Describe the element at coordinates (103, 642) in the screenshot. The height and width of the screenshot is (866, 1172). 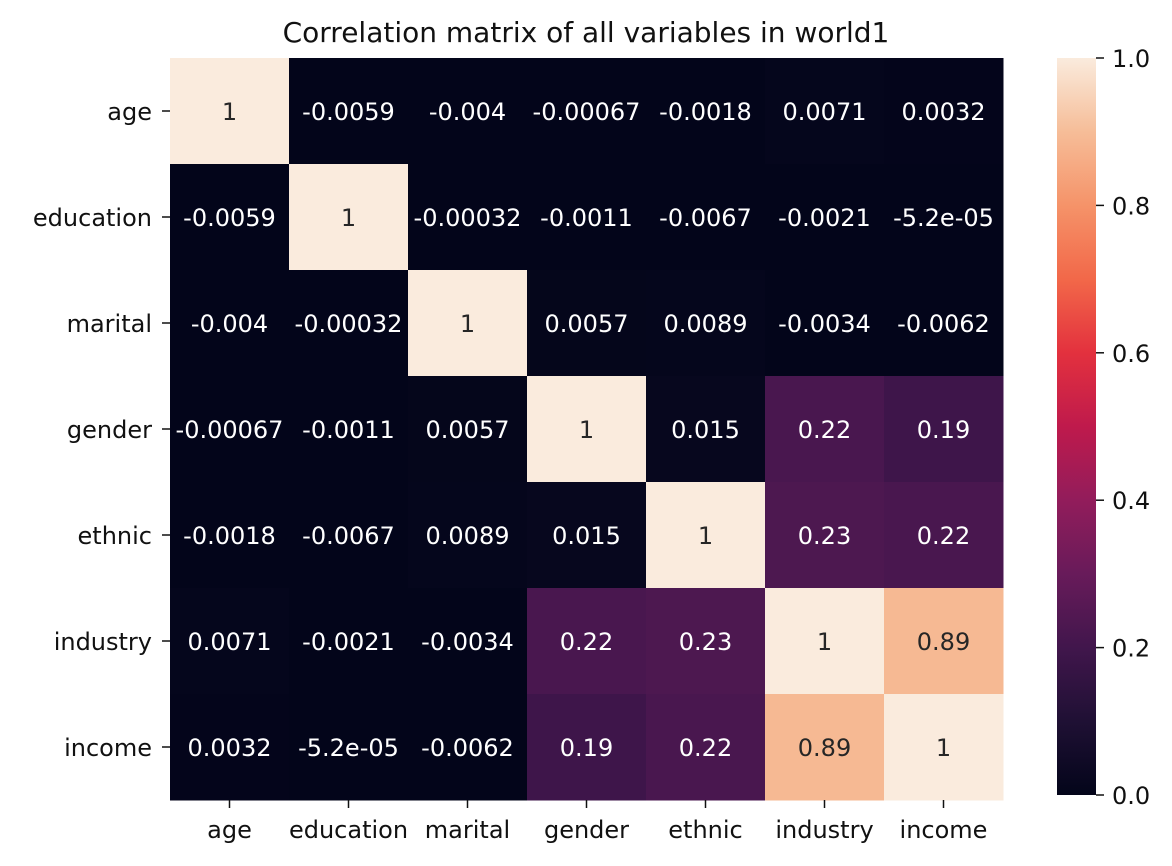
I see `y-tick-label: industry` at that location.